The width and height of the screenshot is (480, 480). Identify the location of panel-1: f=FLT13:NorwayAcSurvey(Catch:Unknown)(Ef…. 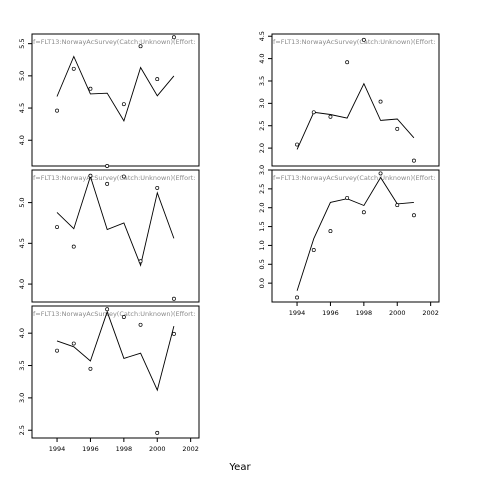
(109, 100).